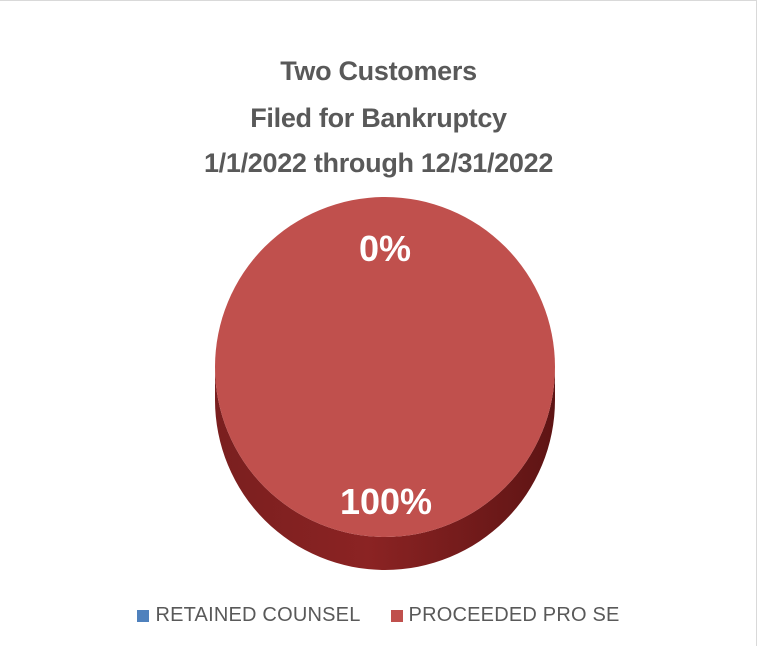  Describe the element at coordinates (385, 248) in the screenshot. I see `data-label-retained-counsel: 0%` at that location.